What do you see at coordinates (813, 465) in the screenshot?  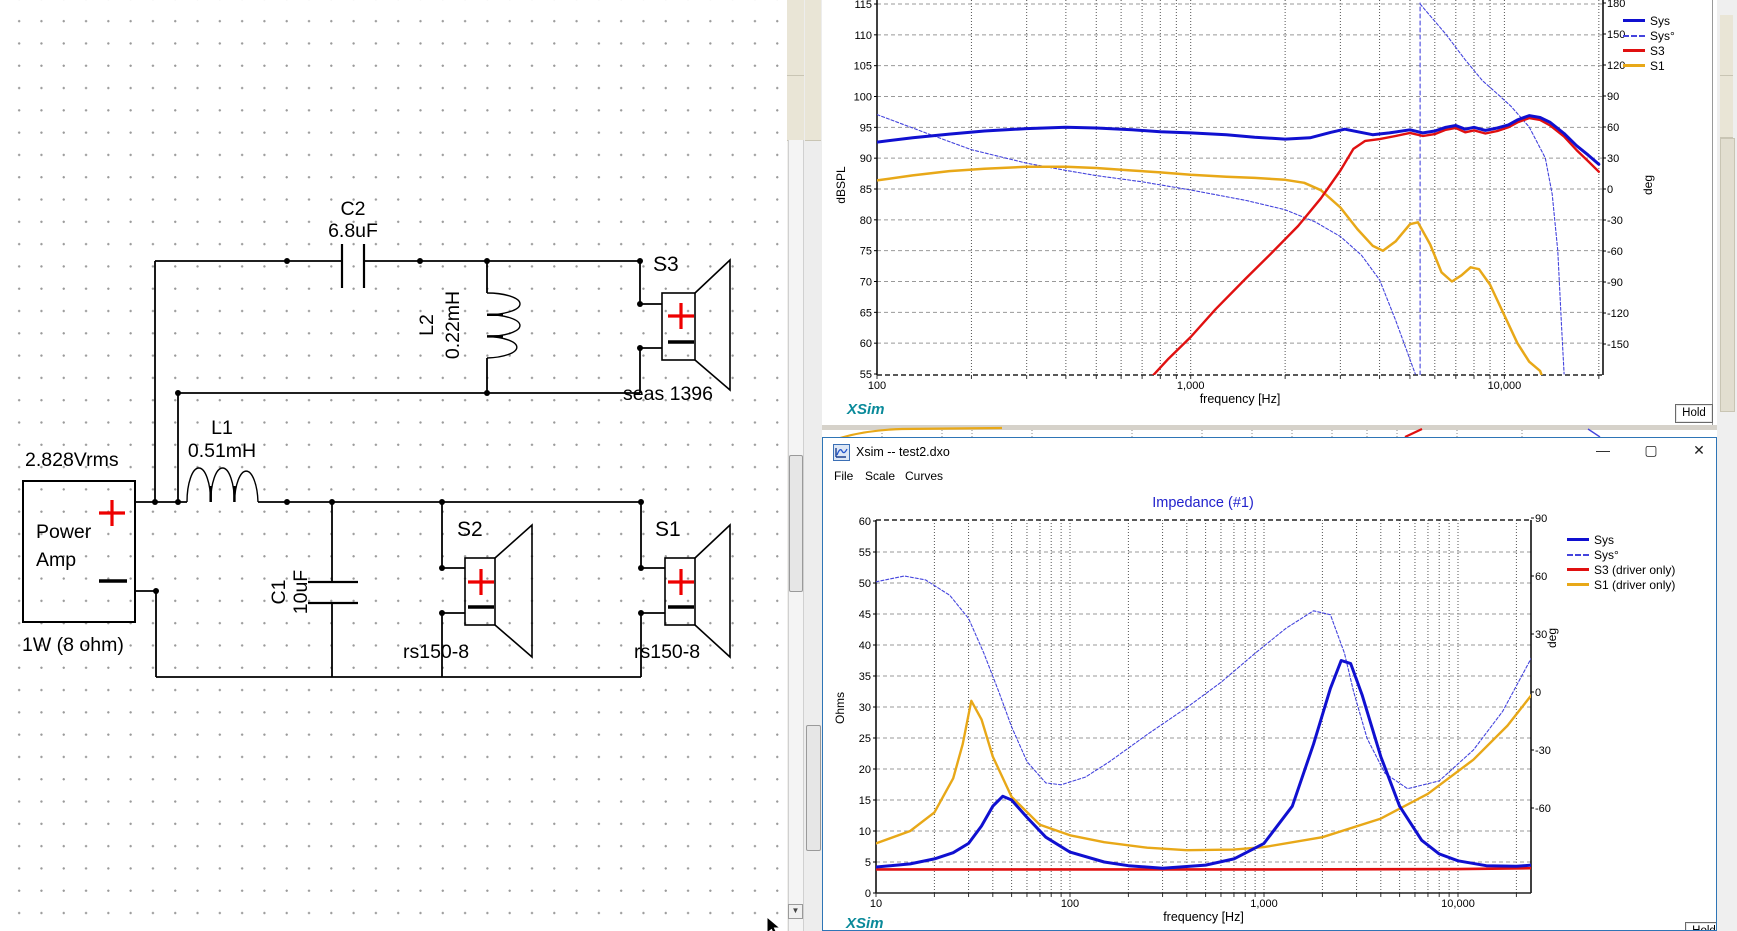 I see `window-edge-strip` at bounding box center [813, 465].